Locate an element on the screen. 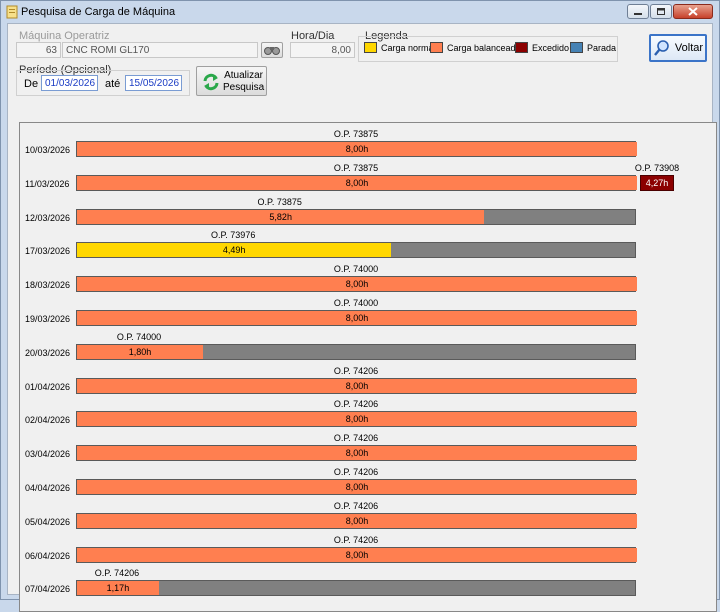 This screenshot has width=720, height=612. load-bar: 5,82h is located at coordinates (356, 216).